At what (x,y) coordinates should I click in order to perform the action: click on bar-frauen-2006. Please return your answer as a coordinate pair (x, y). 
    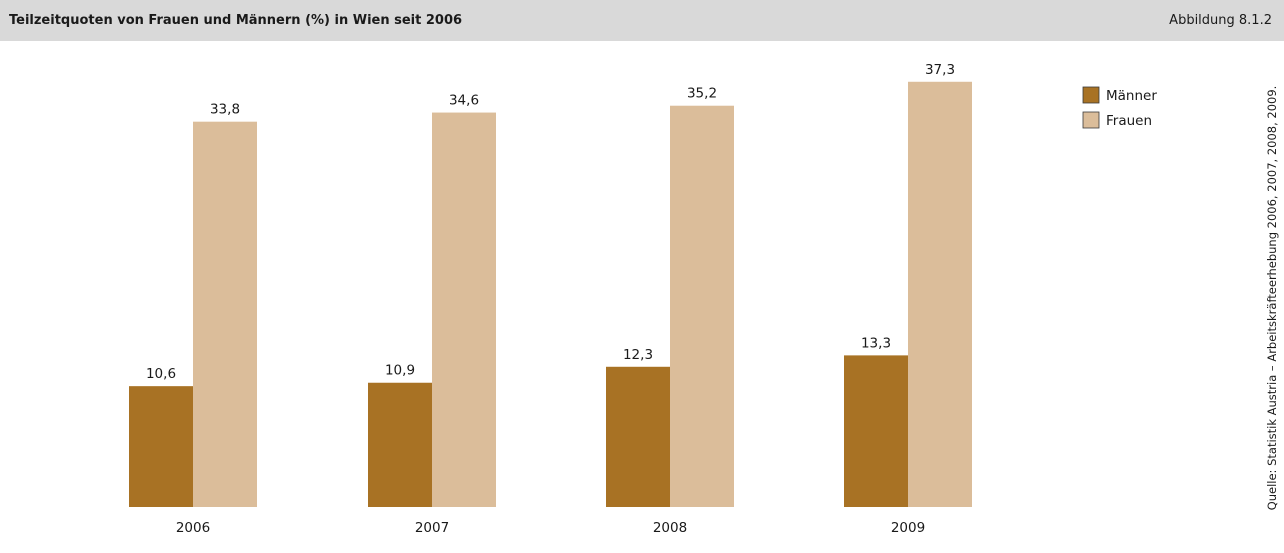
    Looking at the image, I should click on (225, 314).